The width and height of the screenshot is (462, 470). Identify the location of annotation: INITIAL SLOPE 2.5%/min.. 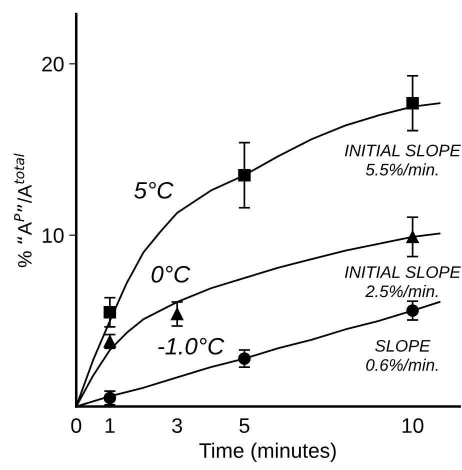
(402, 282).